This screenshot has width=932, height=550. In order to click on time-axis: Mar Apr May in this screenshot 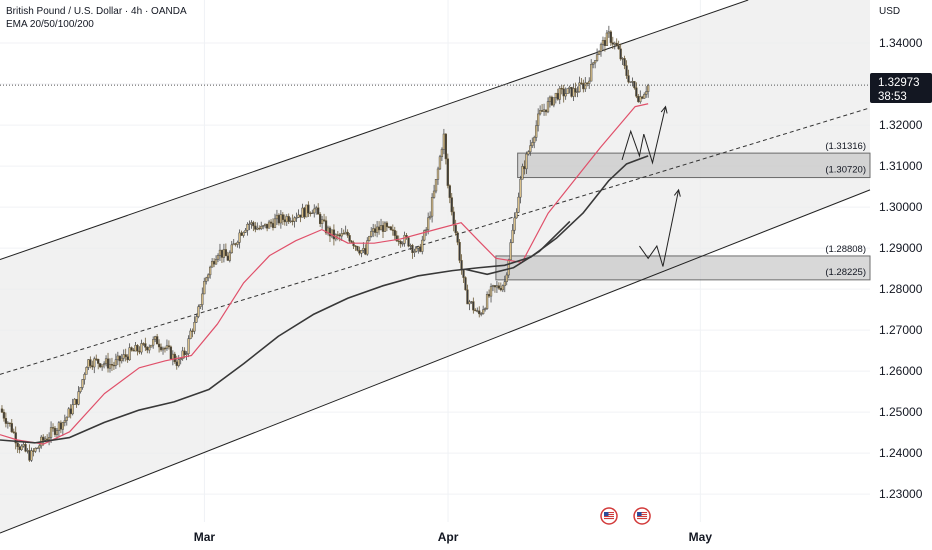, I will do `click(453, 537)`.